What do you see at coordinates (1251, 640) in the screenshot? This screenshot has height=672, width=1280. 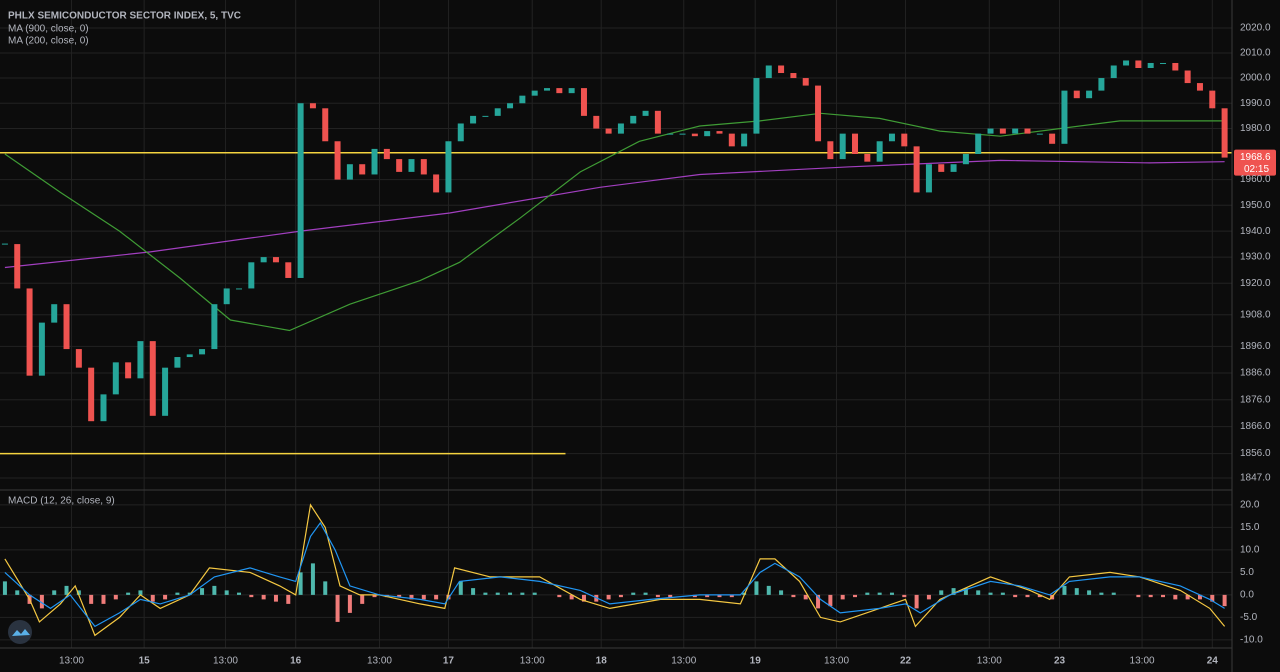 I see `y-tick-label: -10.0` at bounding box center [1251, 640].